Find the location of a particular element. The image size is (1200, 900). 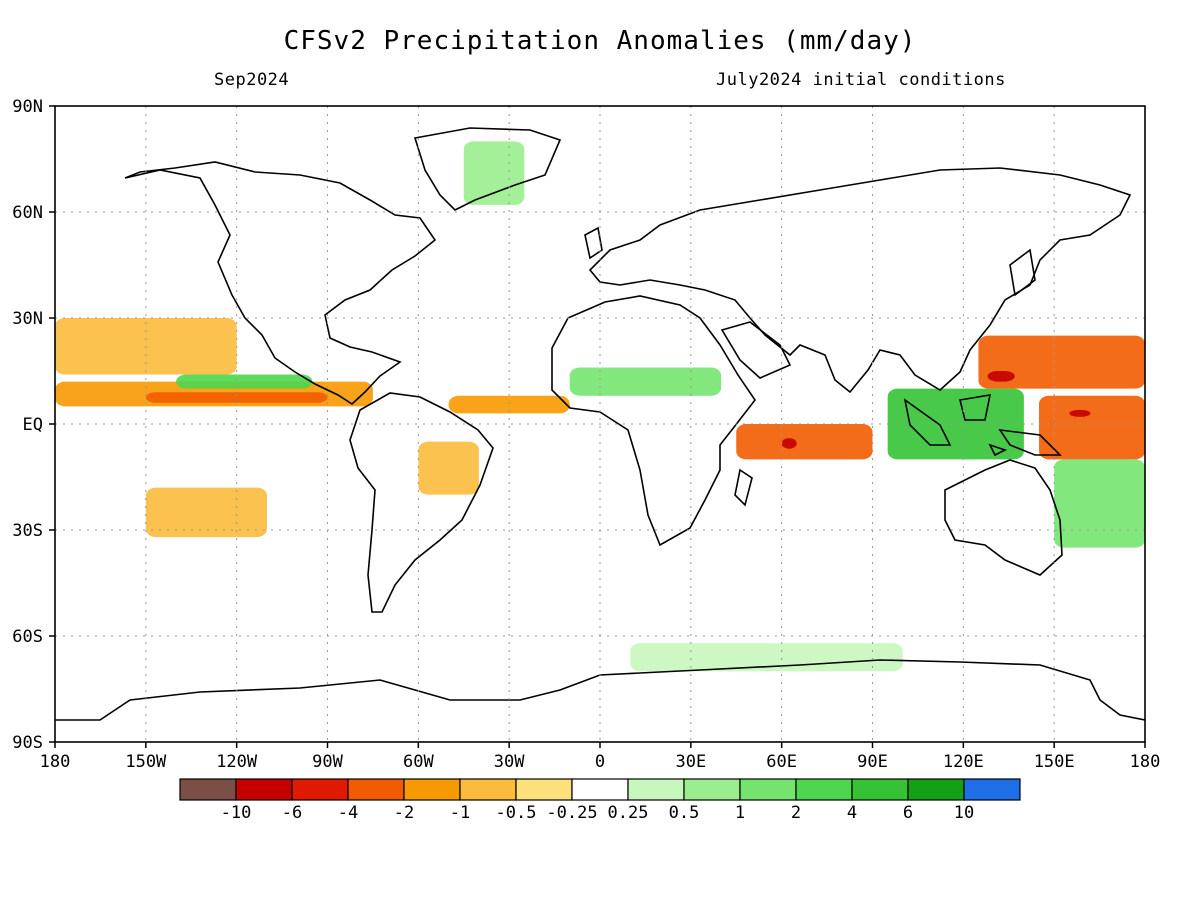

colorbar-tick-label: 1 is located at coordinates (740, 813).